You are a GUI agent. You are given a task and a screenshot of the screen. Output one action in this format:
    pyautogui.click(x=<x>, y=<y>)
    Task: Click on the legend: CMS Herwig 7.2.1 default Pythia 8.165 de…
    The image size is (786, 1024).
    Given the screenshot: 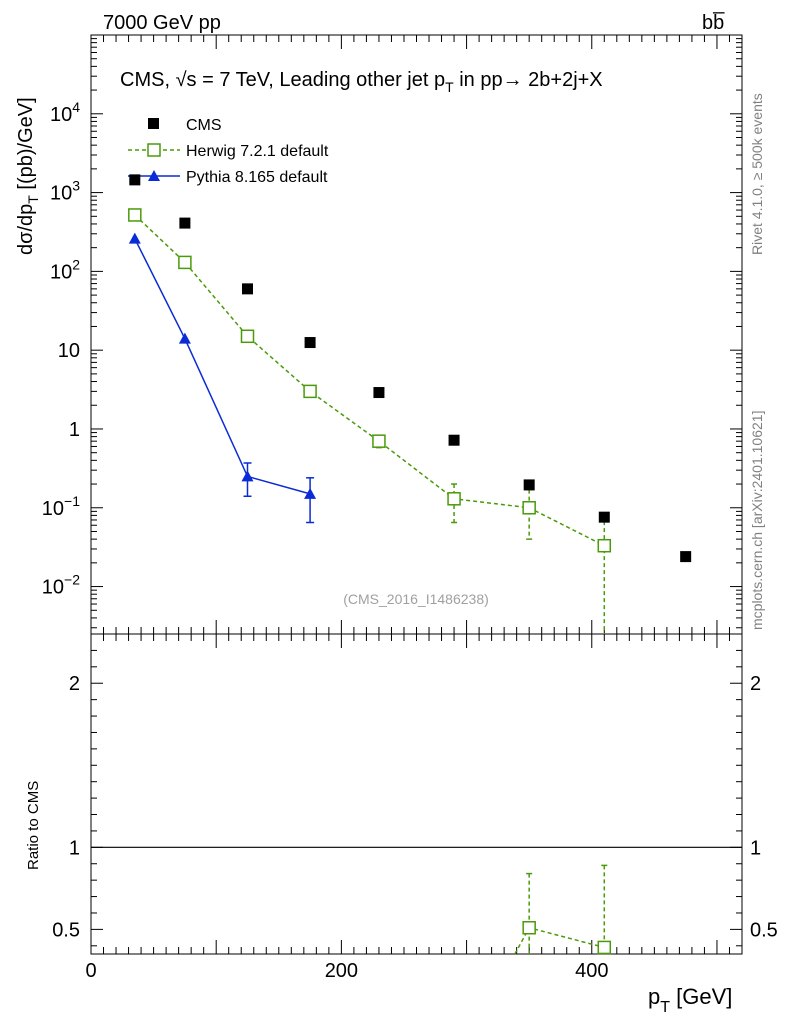 What is the action you would take?
    pyautogui.click(x=228, y=151)
    